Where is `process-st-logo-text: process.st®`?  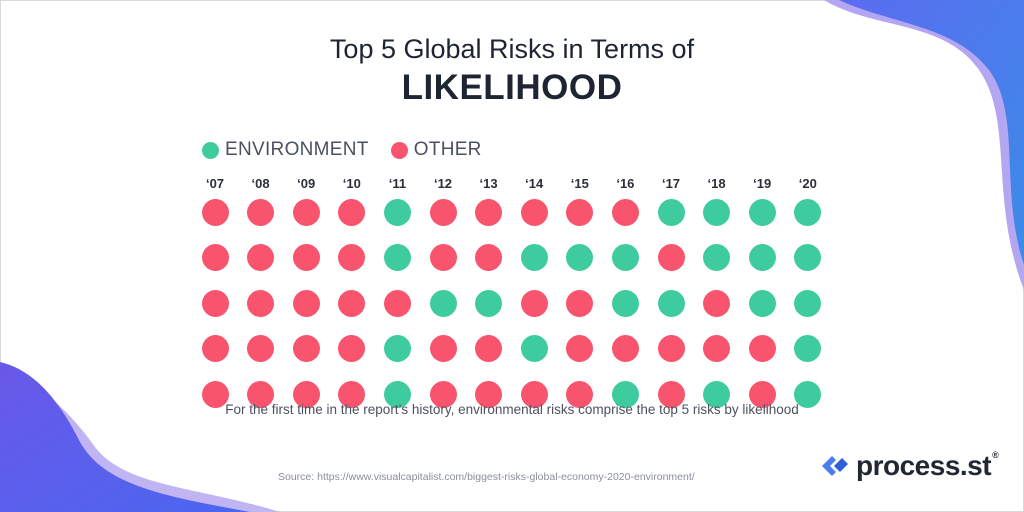
process-st-logo-text: process.st® is located at coordinates (927, 466).